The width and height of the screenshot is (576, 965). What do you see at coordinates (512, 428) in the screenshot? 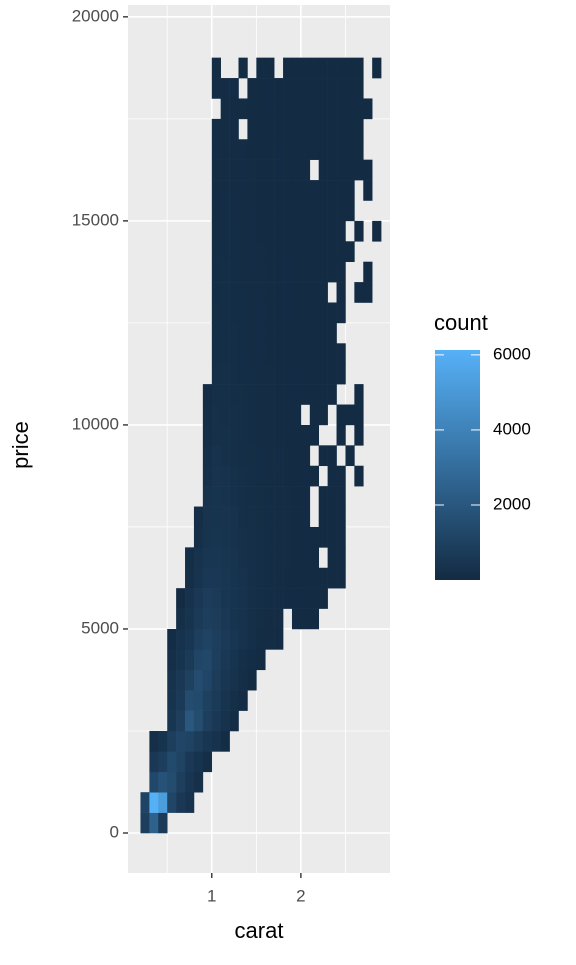
I see `legend-label: 4000` at bounding box center [512, 428].